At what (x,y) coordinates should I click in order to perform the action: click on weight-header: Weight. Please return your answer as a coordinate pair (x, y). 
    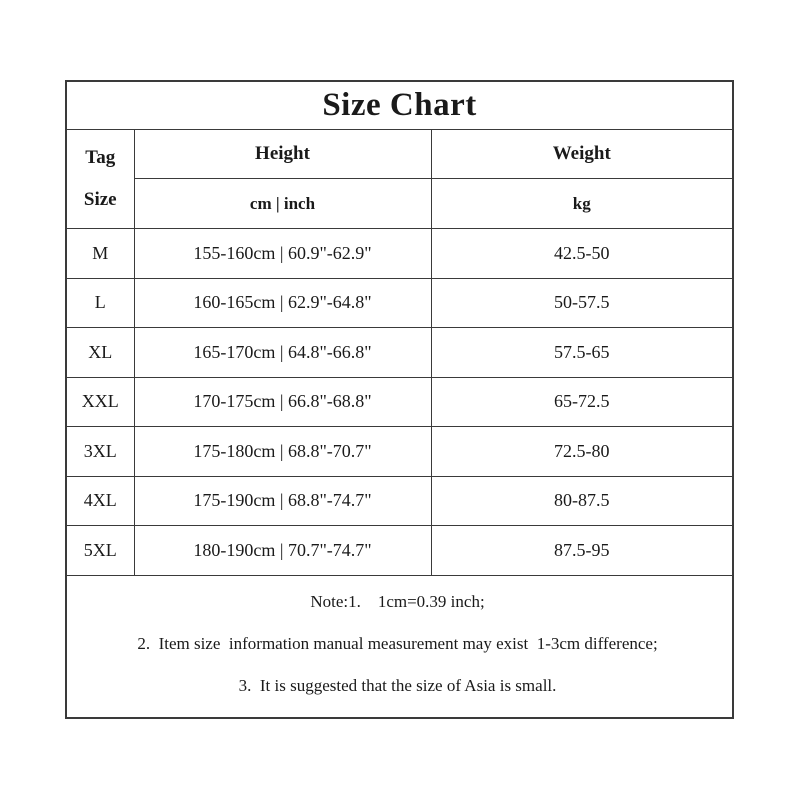
    Looking at the image, I should click on (582, 154).